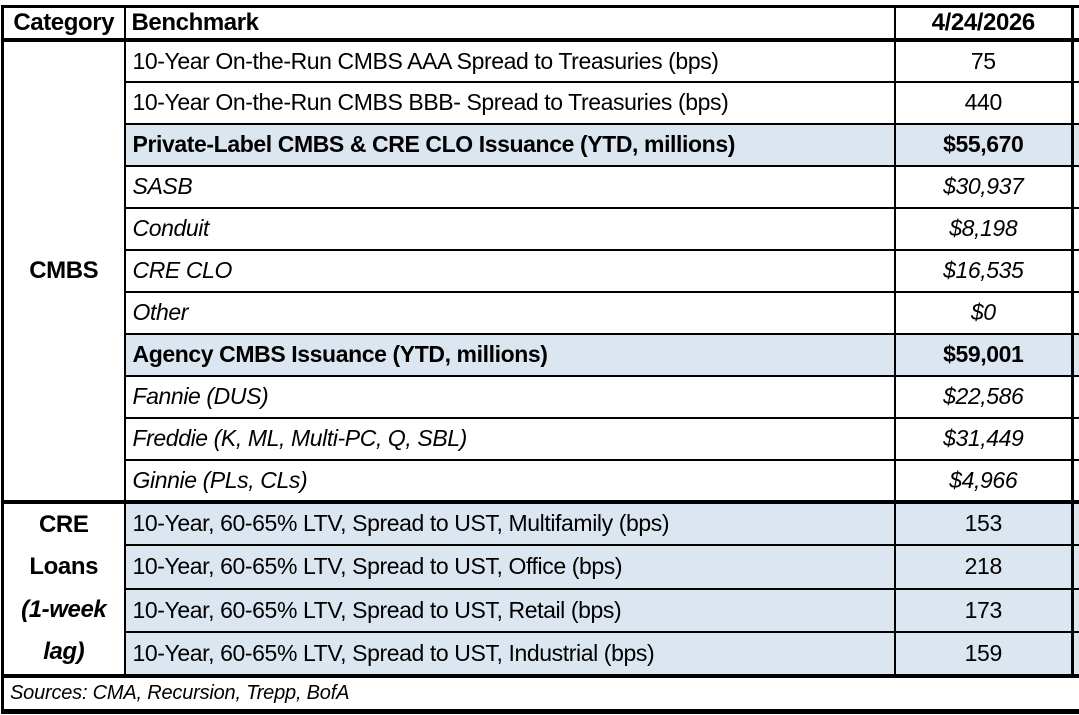  What do you see at coordinates (509, 354) in the screenshot?
I see `benchmark-cell: Agency CMBS Issuance (YTD, millions)` at bounding box center [509, 354].